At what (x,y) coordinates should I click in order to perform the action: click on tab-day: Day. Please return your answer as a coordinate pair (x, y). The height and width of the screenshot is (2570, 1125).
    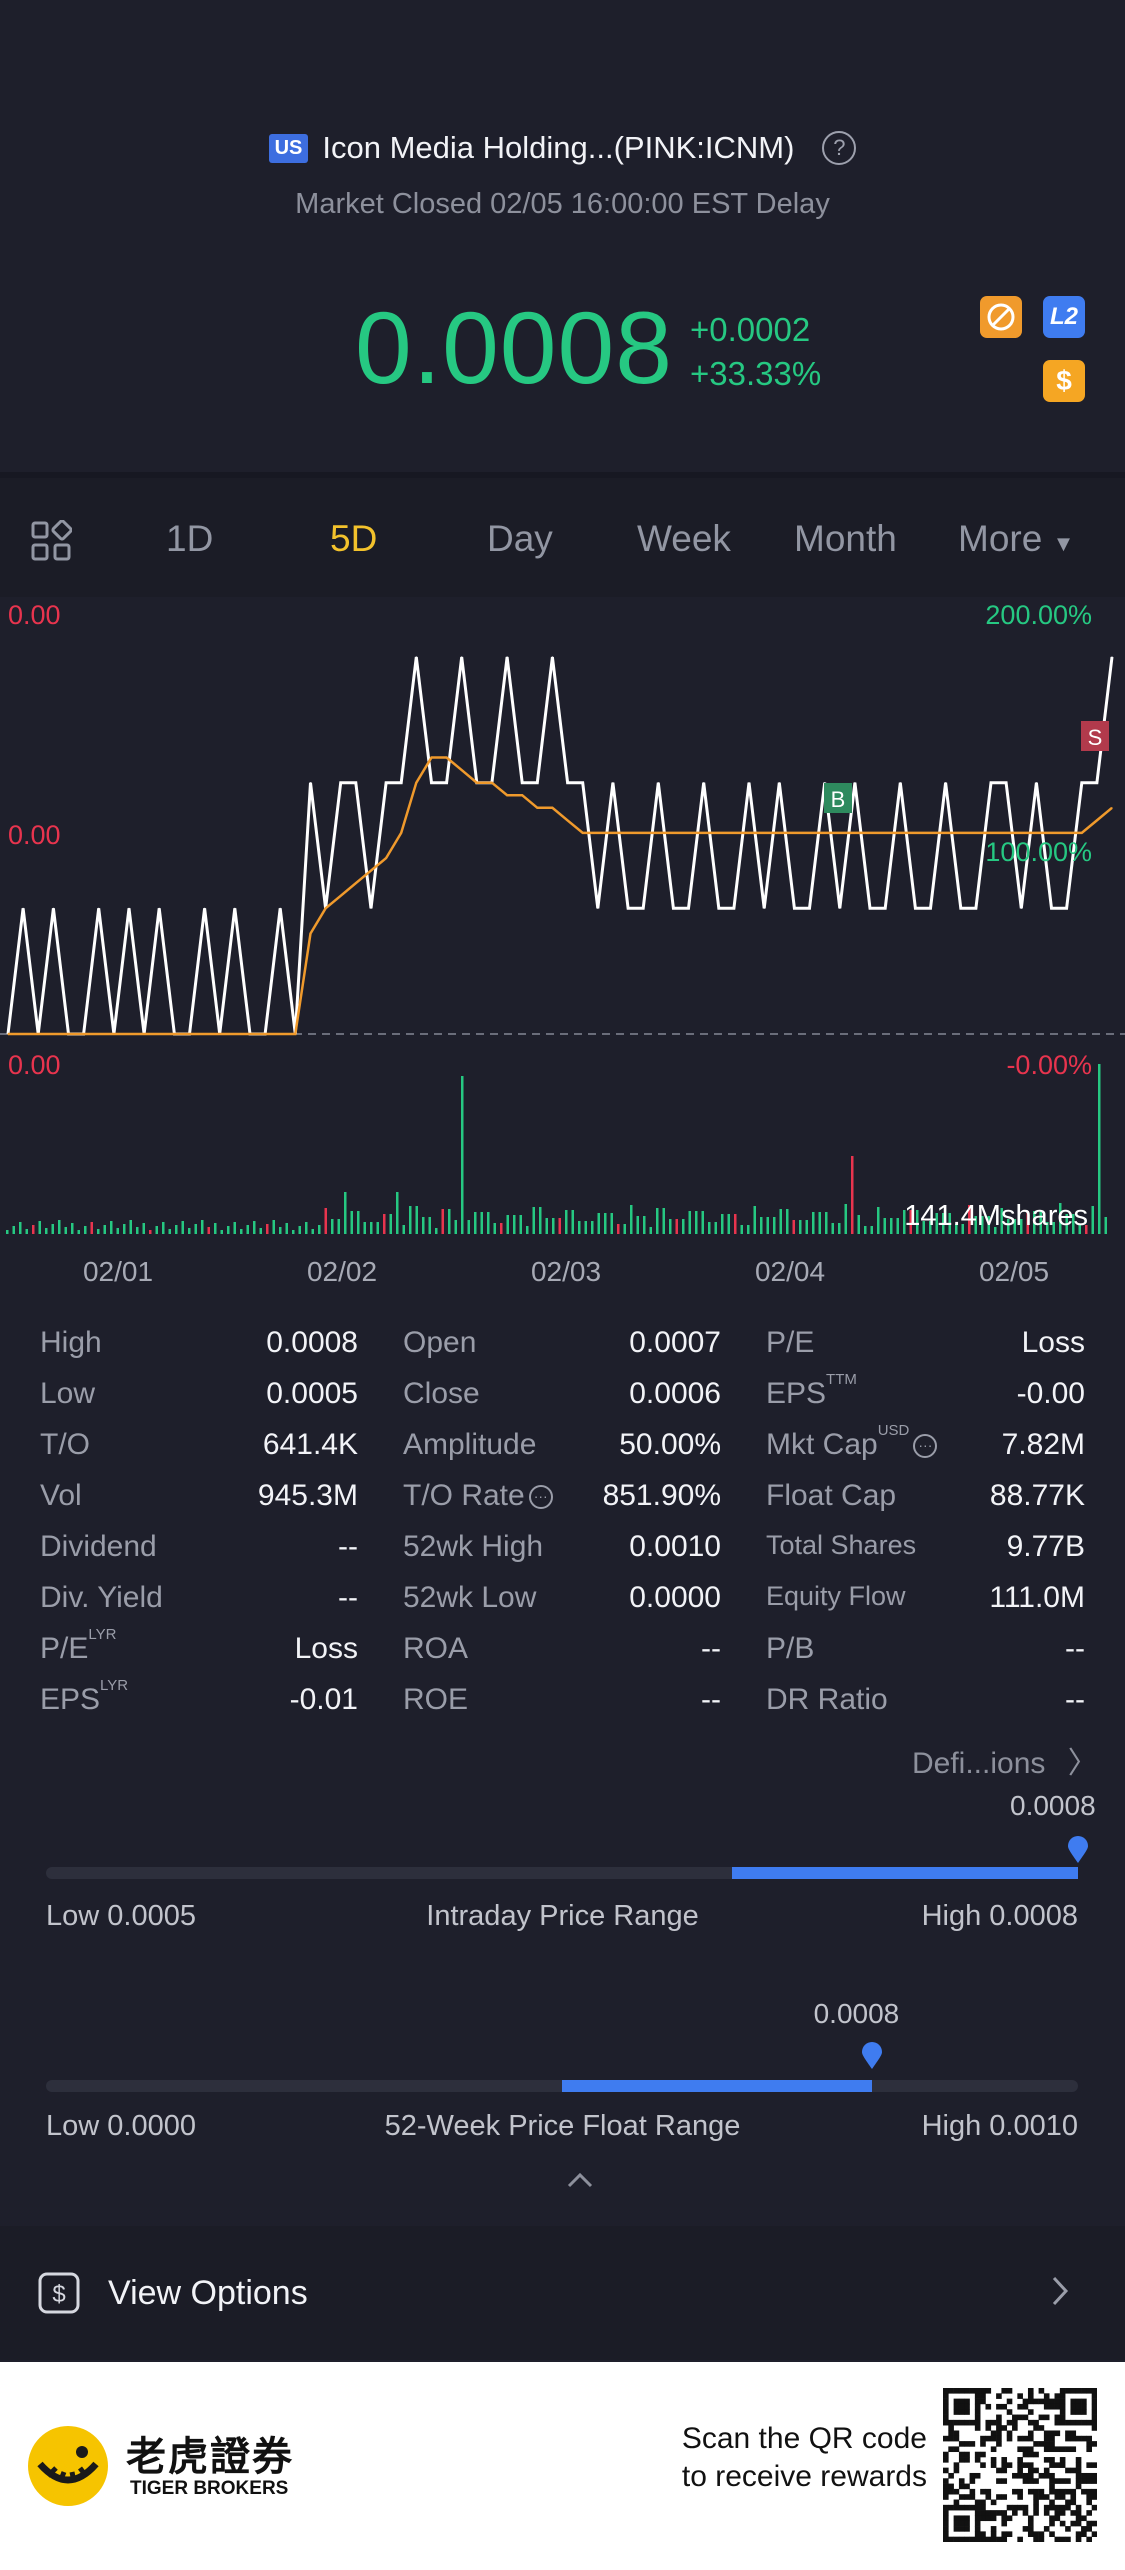
    Looking at the image, I should click on (520, 538).